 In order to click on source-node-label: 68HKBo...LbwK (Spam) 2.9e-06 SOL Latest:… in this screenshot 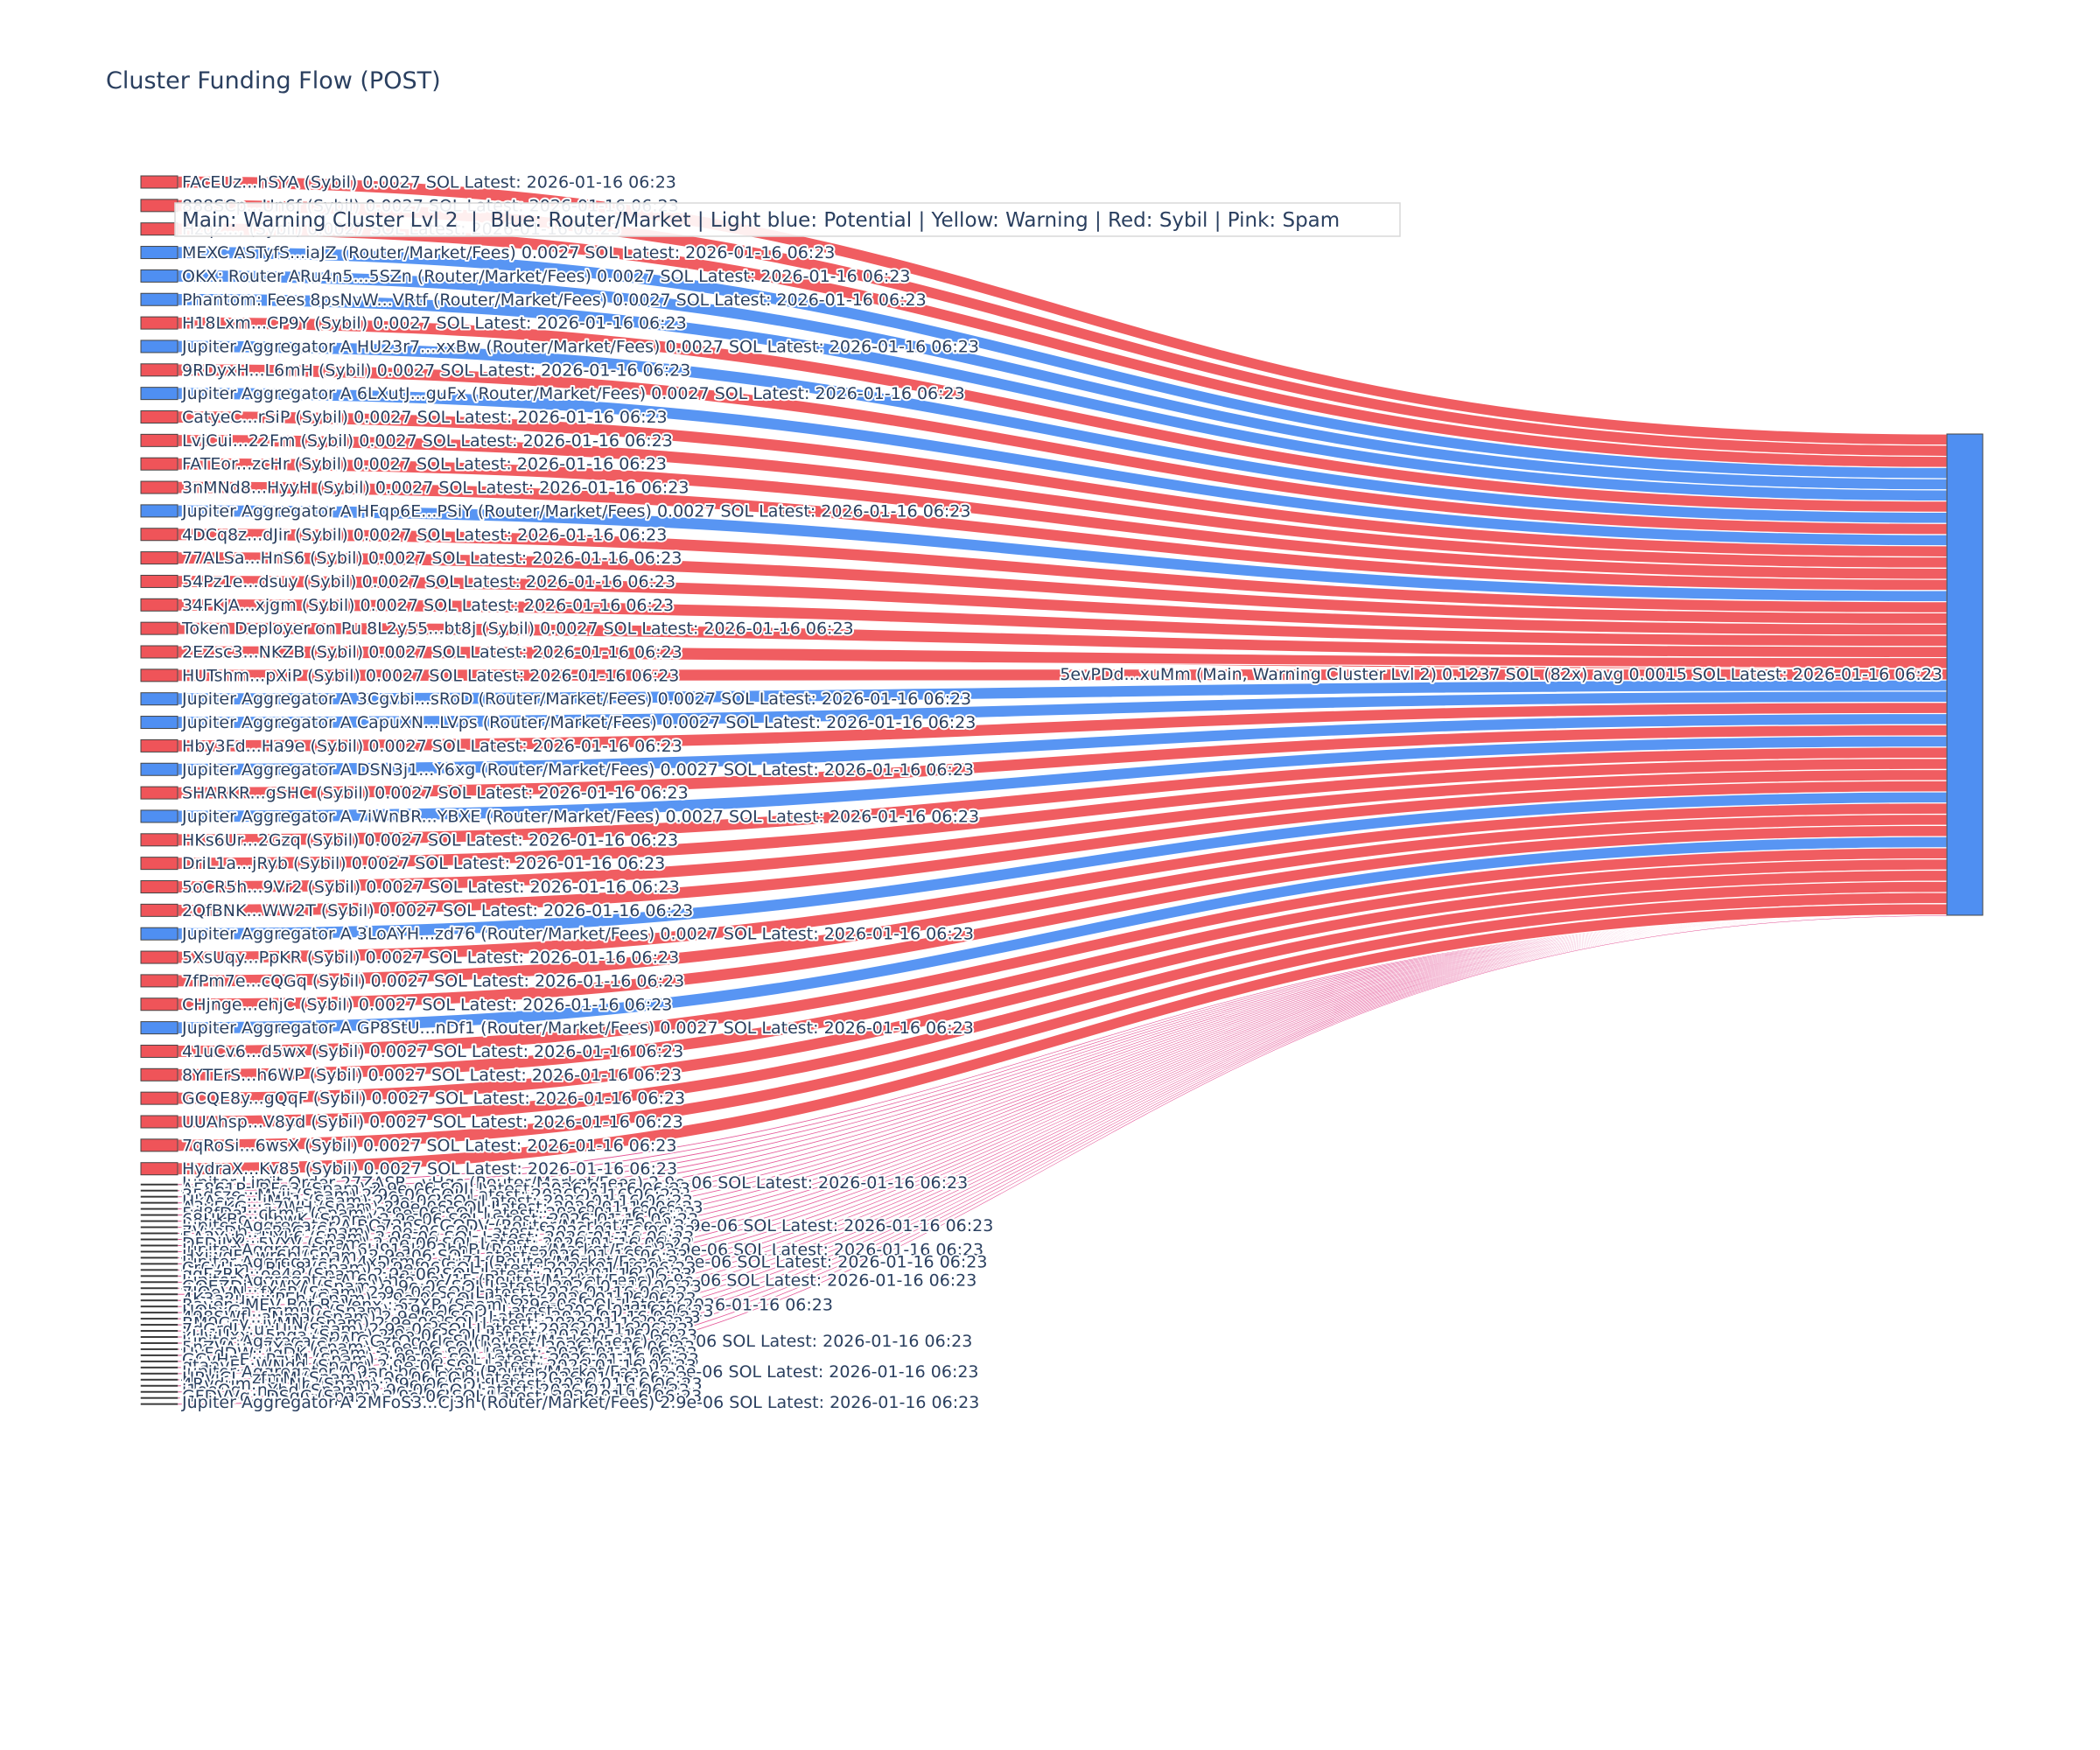, I will do `click(440, 1219)`.